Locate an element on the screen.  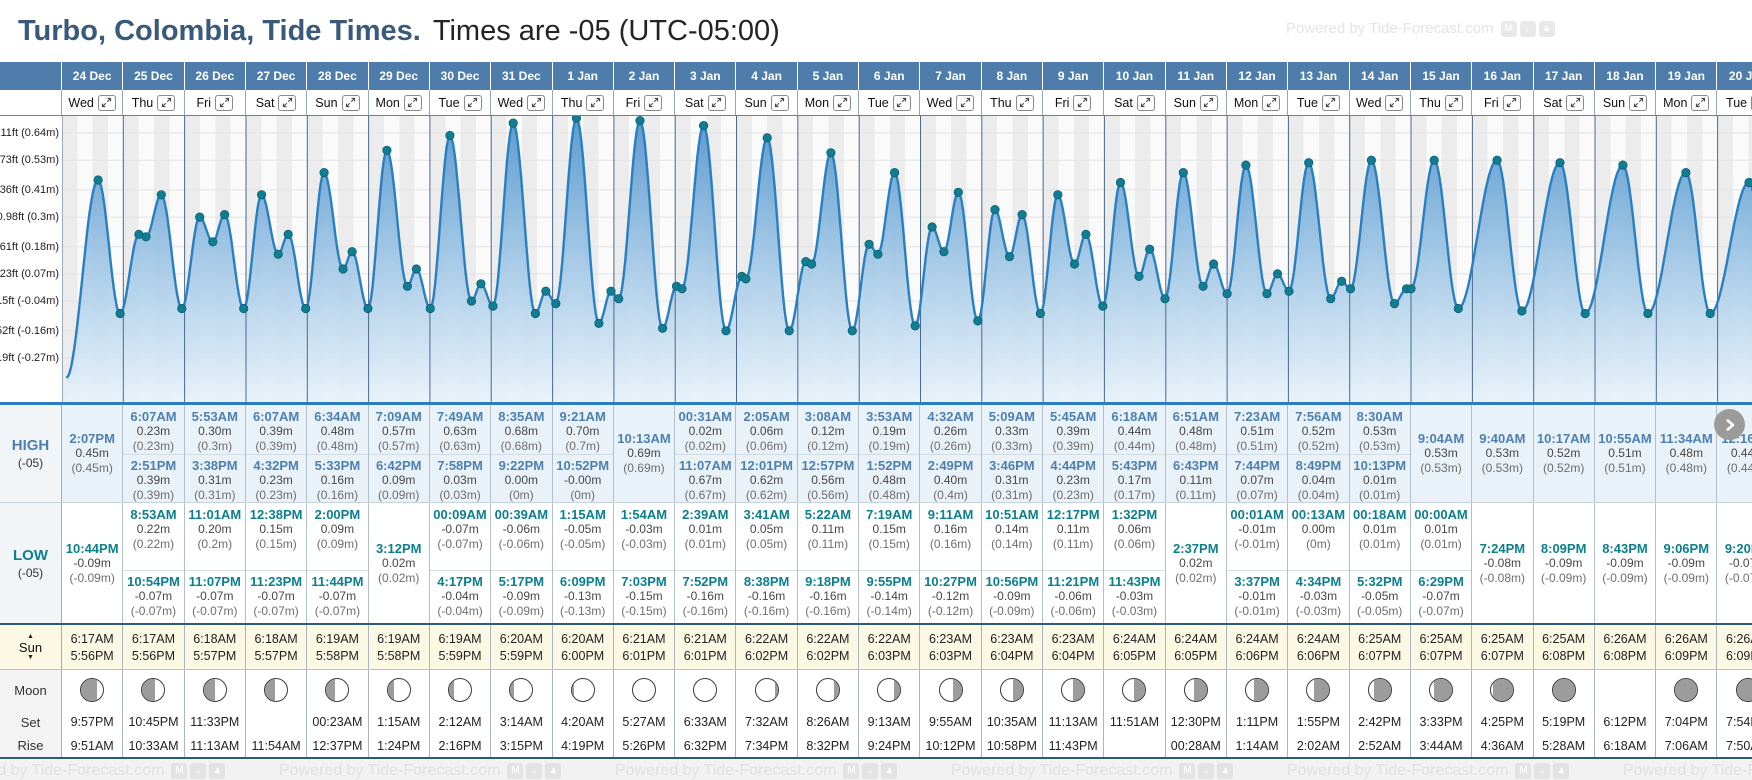
weekday-cell: Fri is located at coordinates (1503, 102).